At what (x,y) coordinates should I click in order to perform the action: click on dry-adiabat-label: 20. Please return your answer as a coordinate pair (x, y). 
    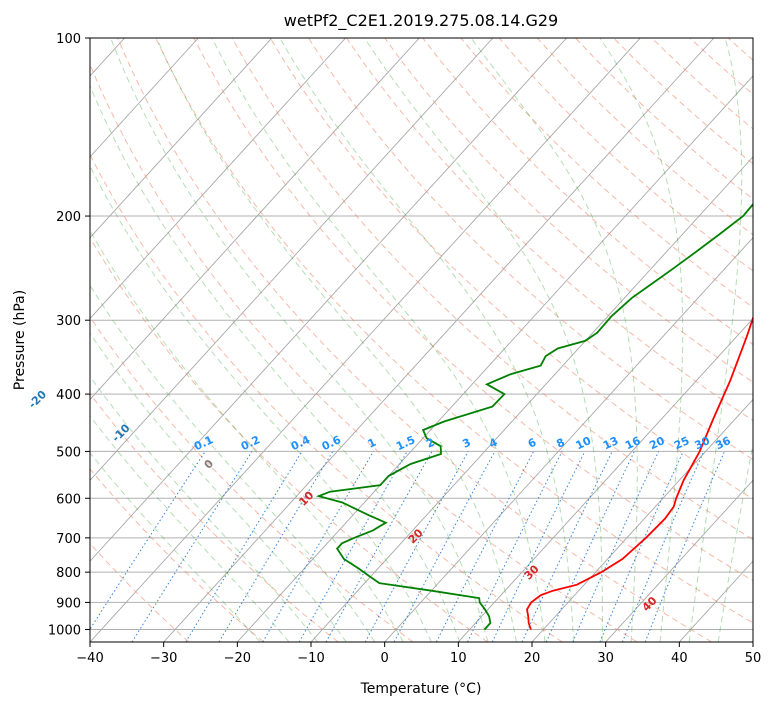
    Looking at the image, I should click on (416, 536).